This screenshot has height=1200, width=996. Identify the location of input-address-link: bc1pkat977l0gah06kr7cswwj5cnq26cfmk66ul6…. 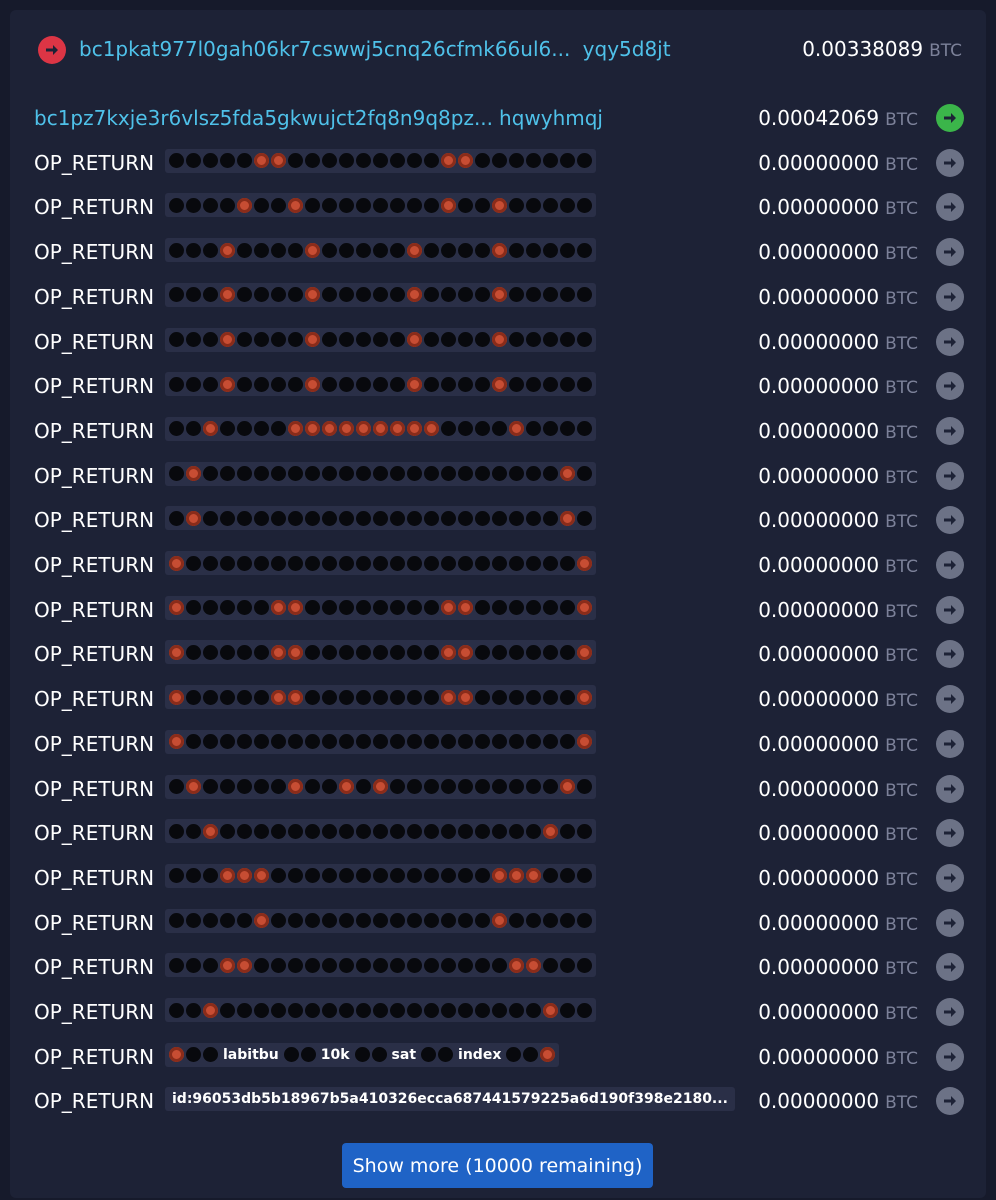
(375, 49).